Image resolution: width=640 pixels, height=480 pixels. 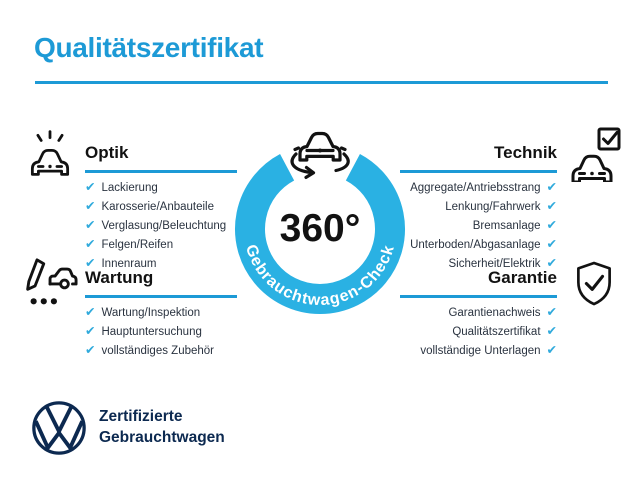 I want to click on page-title: Qualitätszertifikat, so click(x=149, y=47).